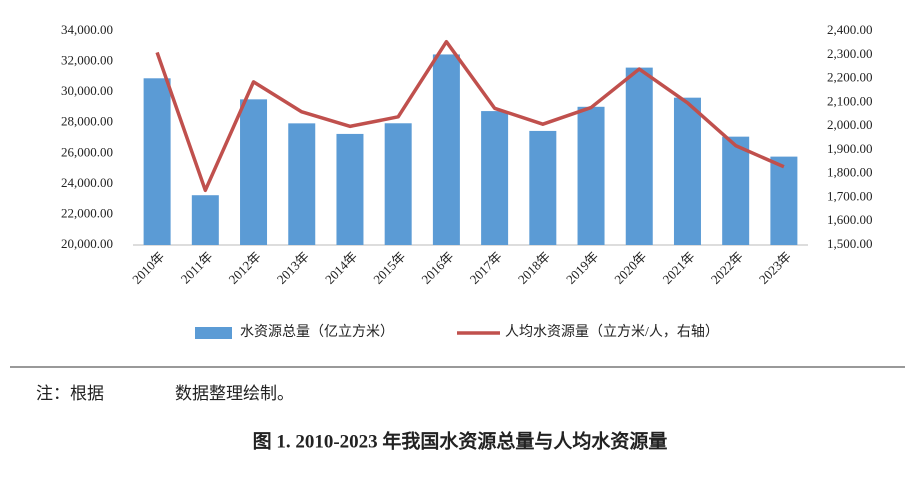 The width and height of the screenshot is (920, 478). I want to click on y2-tick-label: 1,800.00, so click(850, 172).